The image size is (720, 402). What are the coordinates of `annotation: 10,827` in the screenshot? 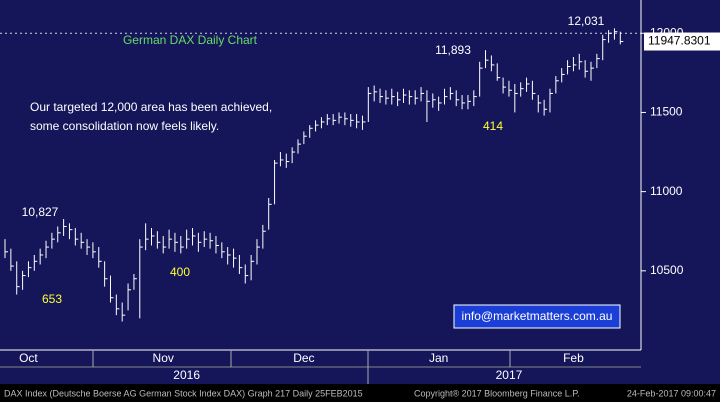 It's located at (40, 212).